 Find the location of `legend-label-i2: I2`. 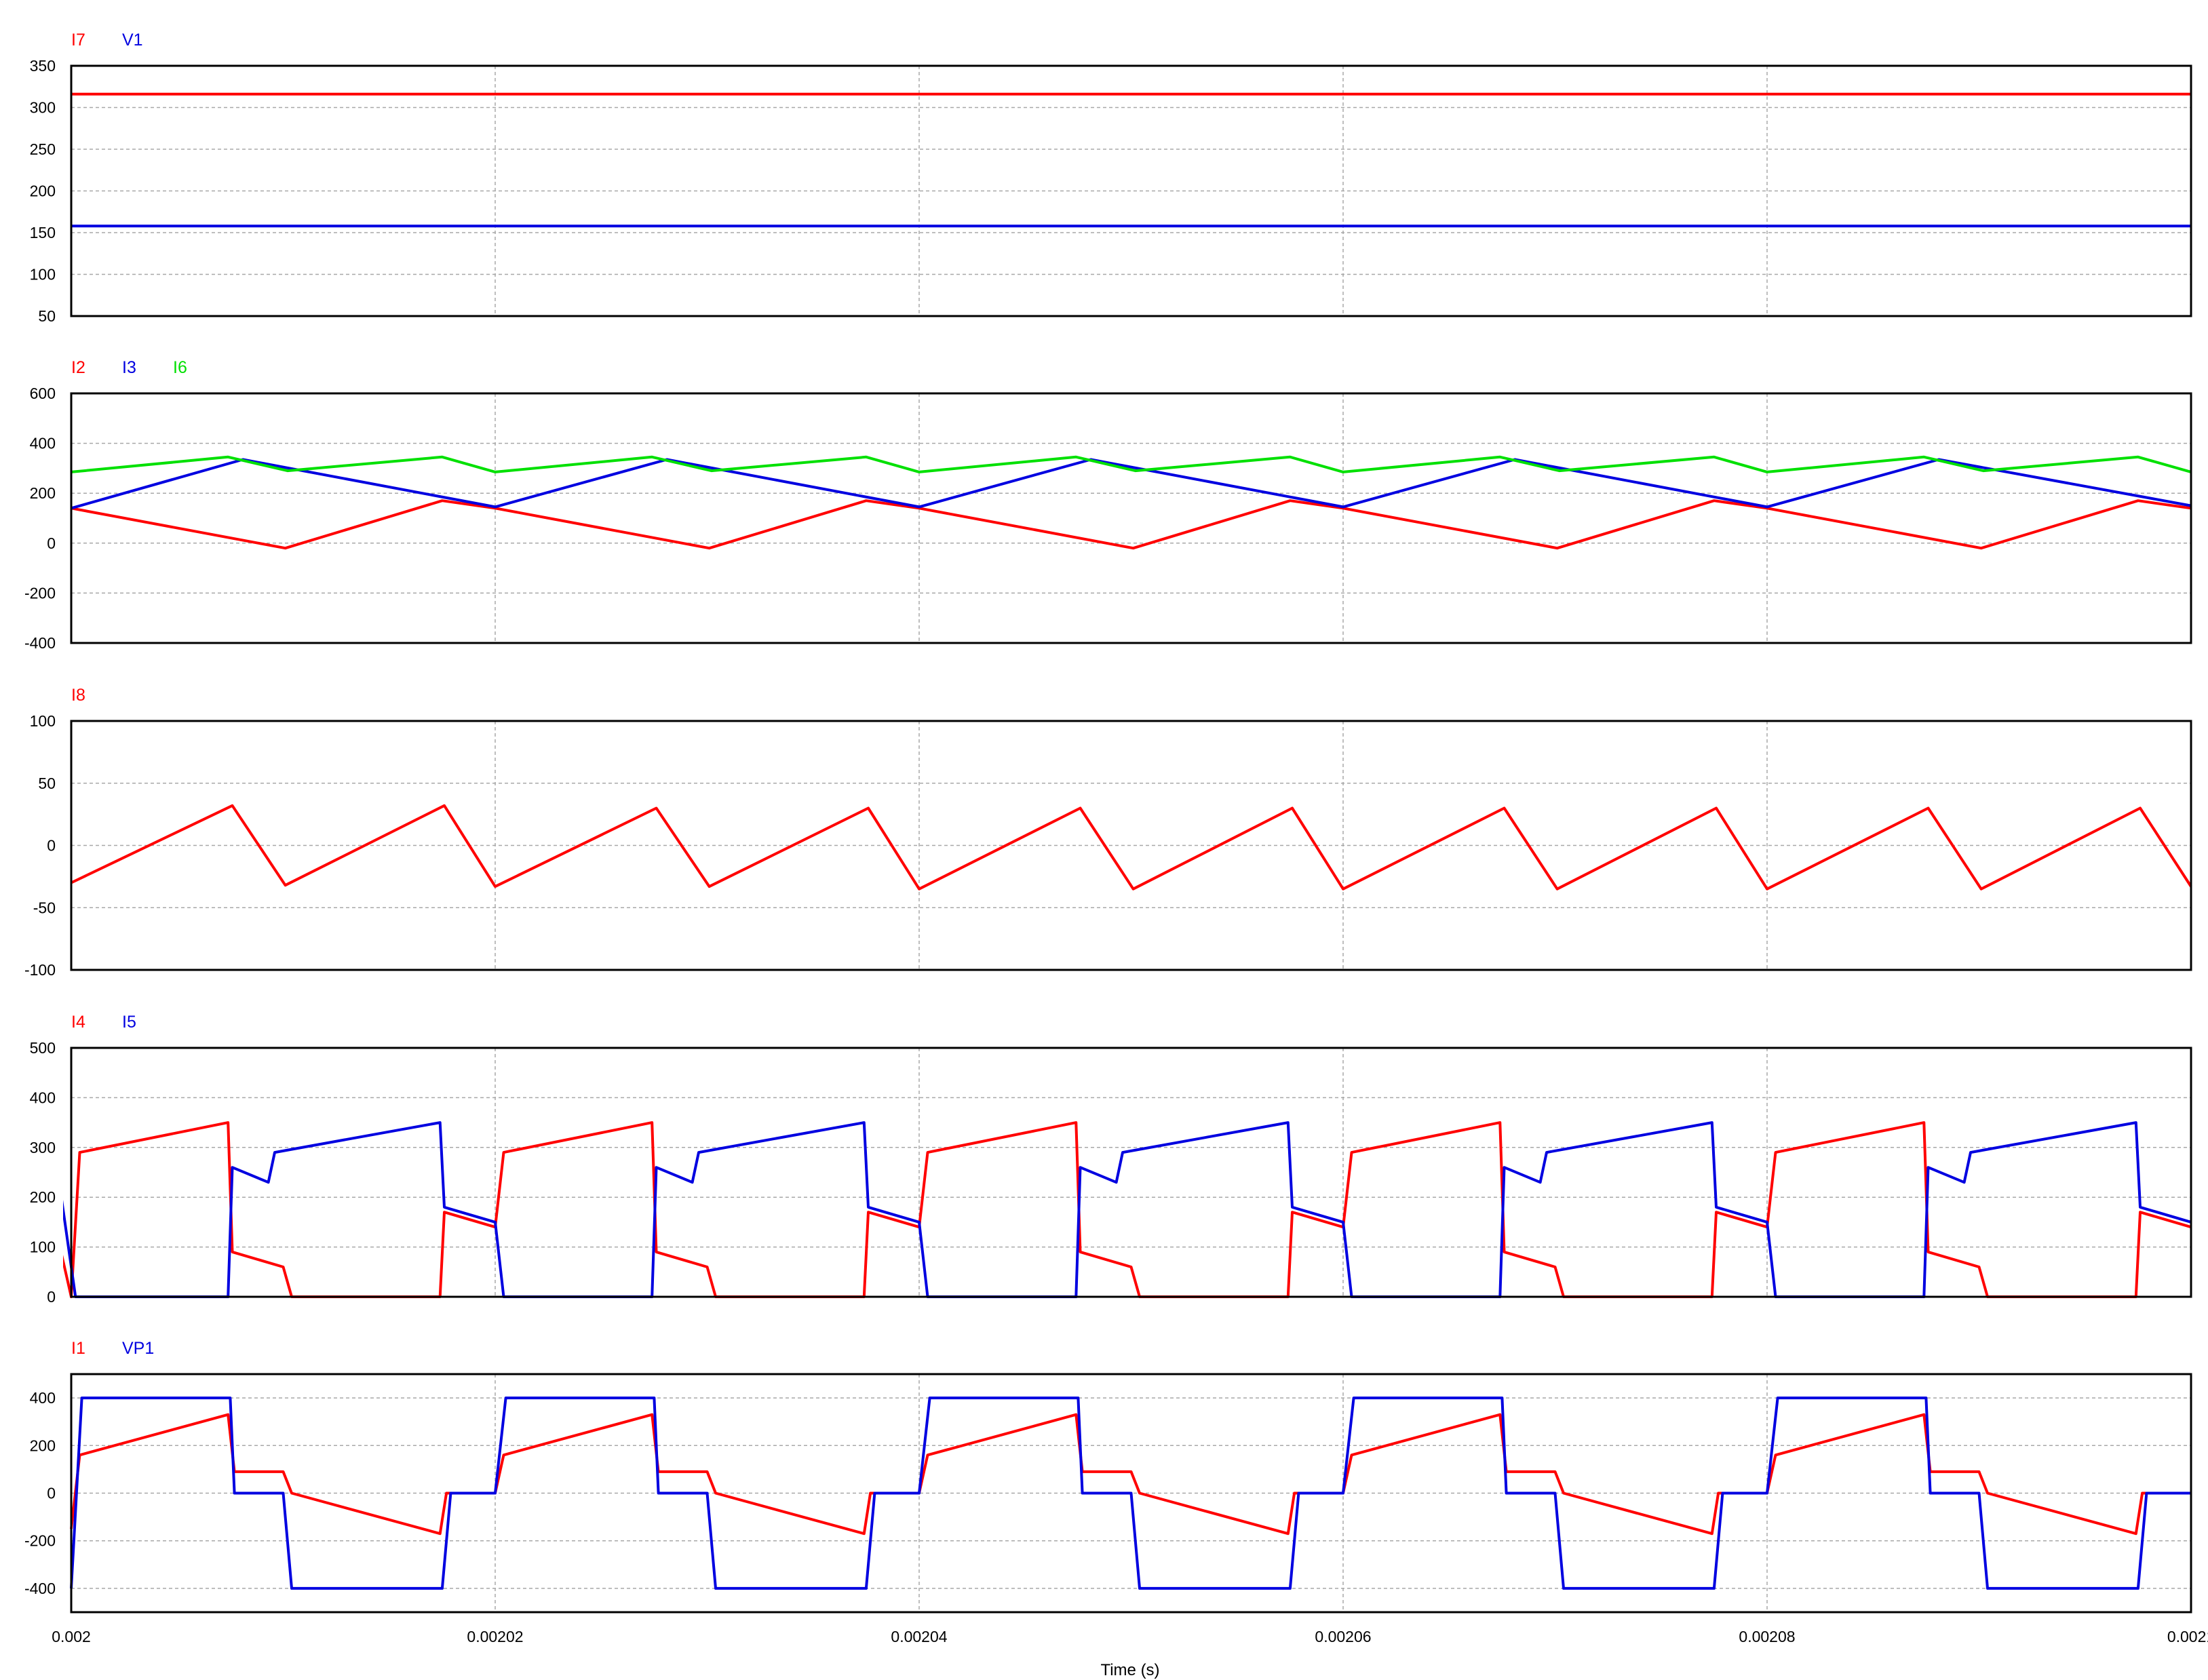

legend-label-i2: I2 is located at coordinates (78, 367).